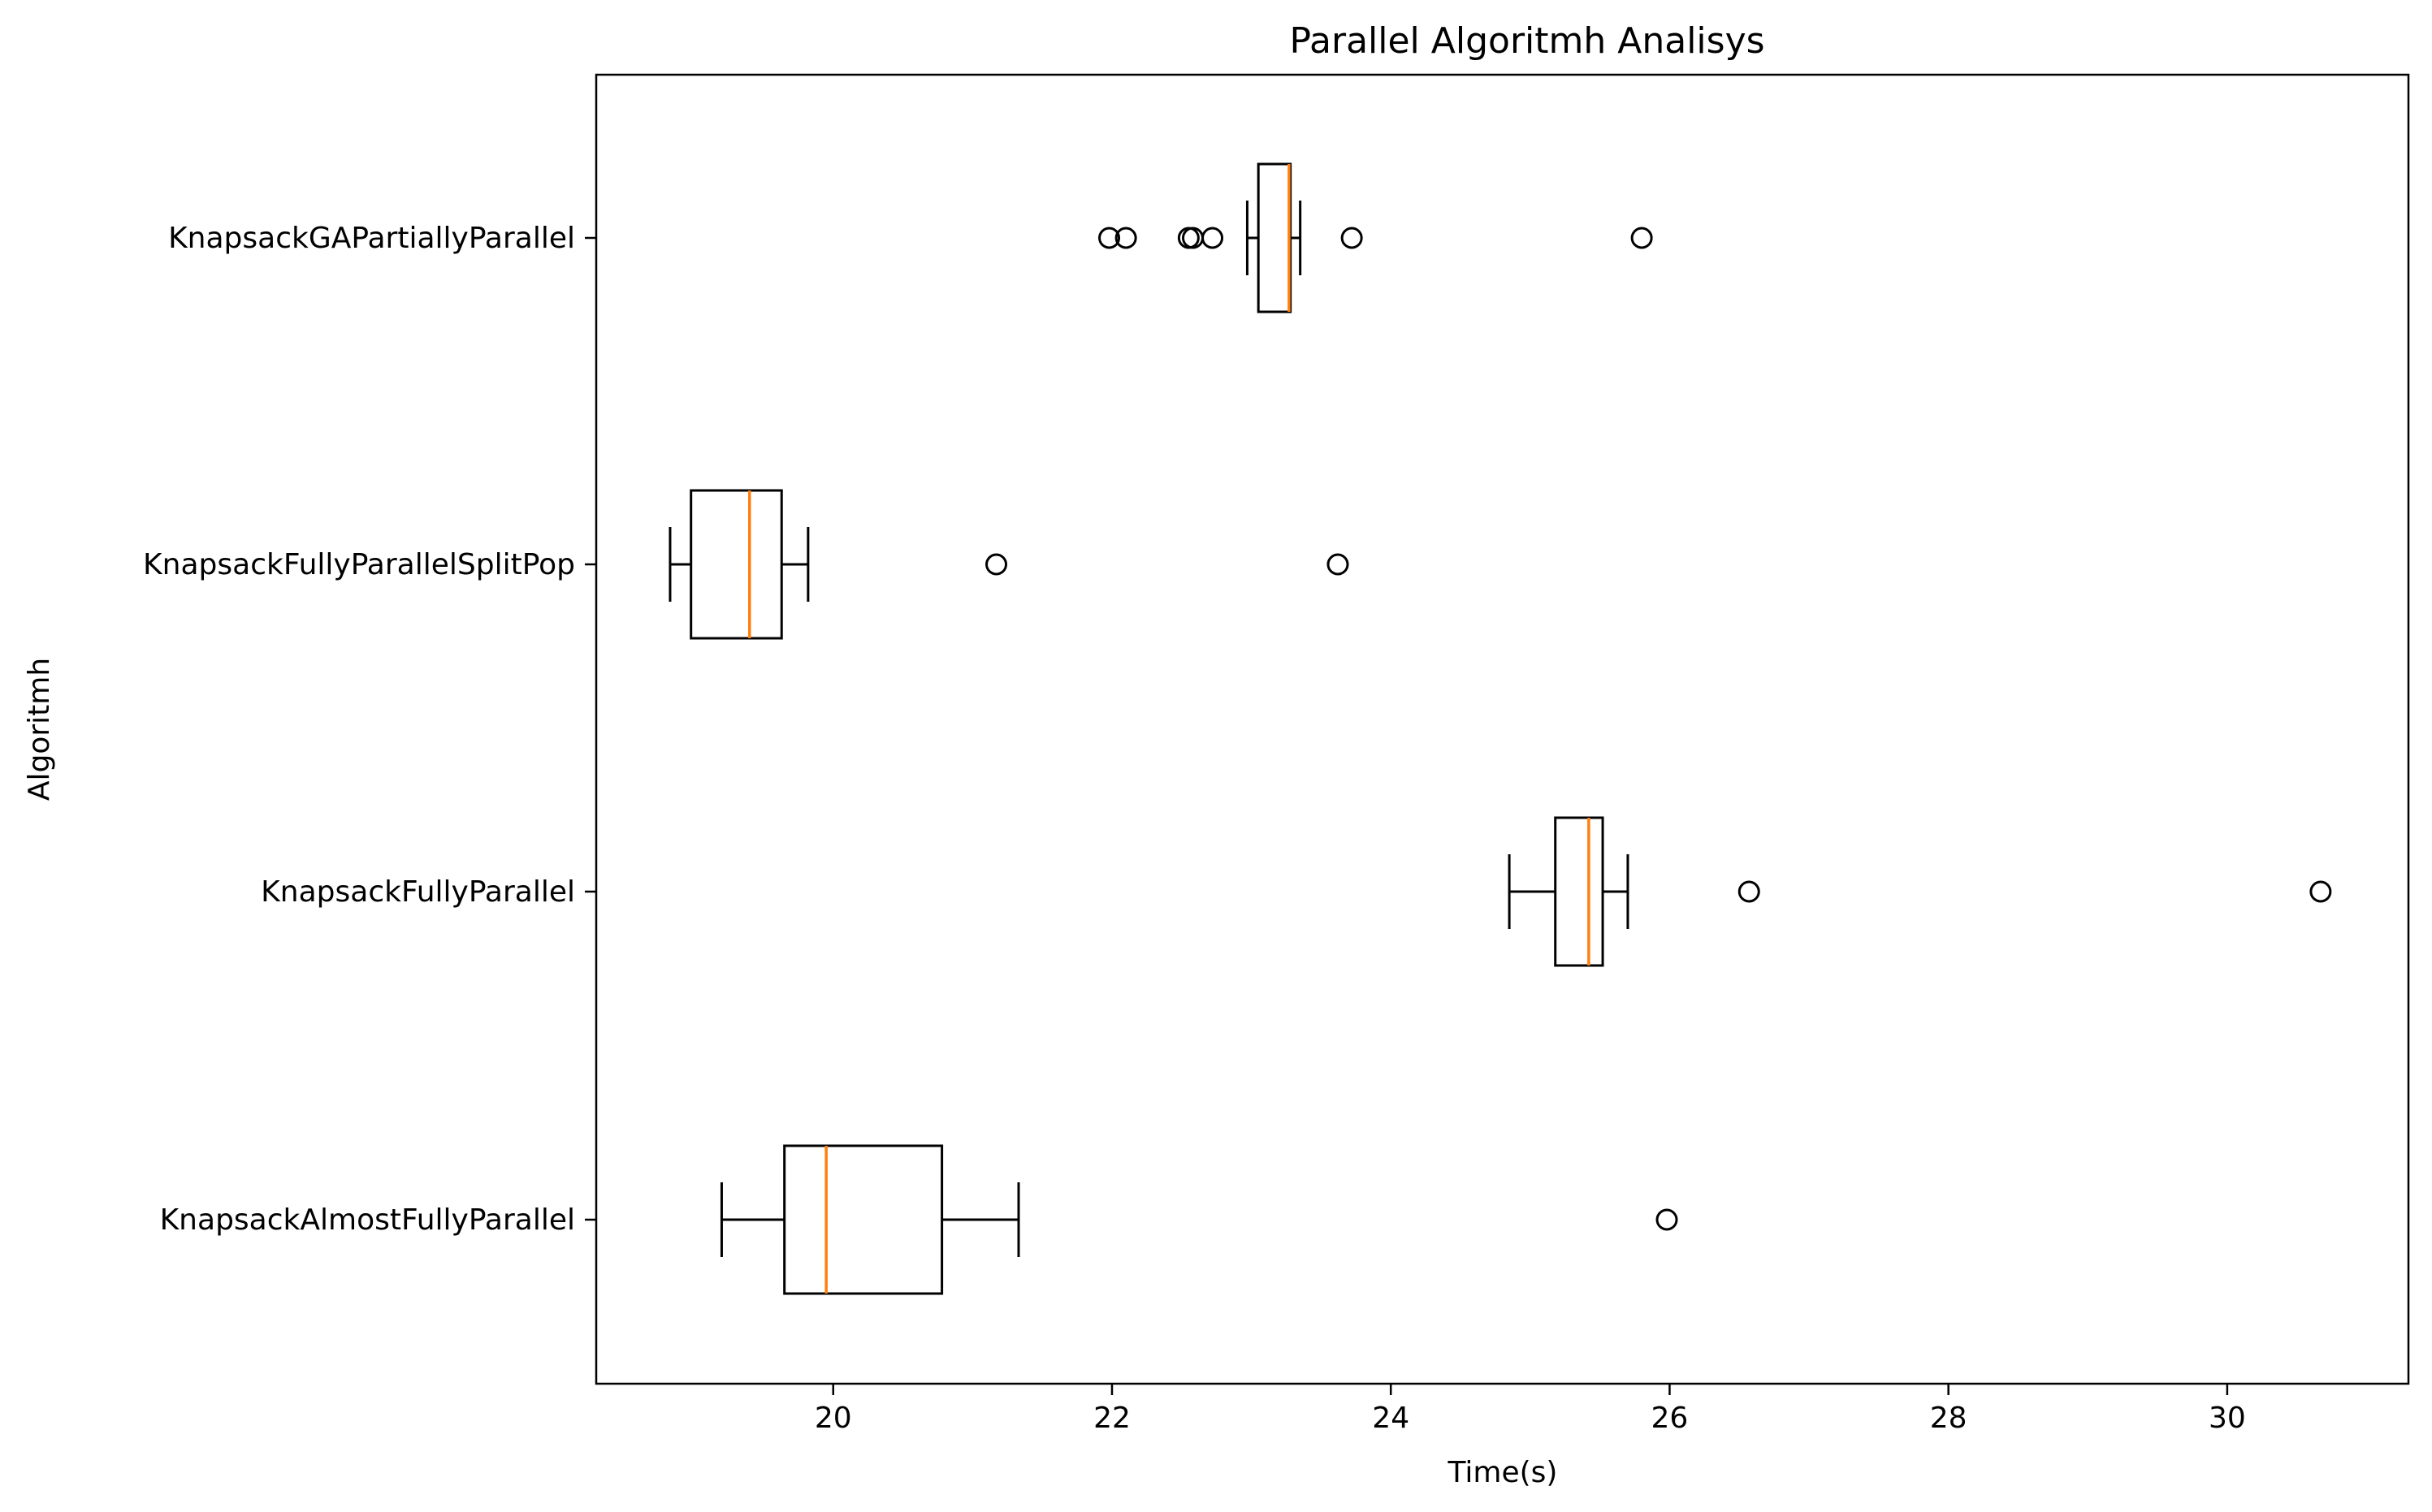  Describe the element at coordinates (1526, 41) in the screenshot. I see `chart-title: Parallel Algoritmh Analisys` at that location.